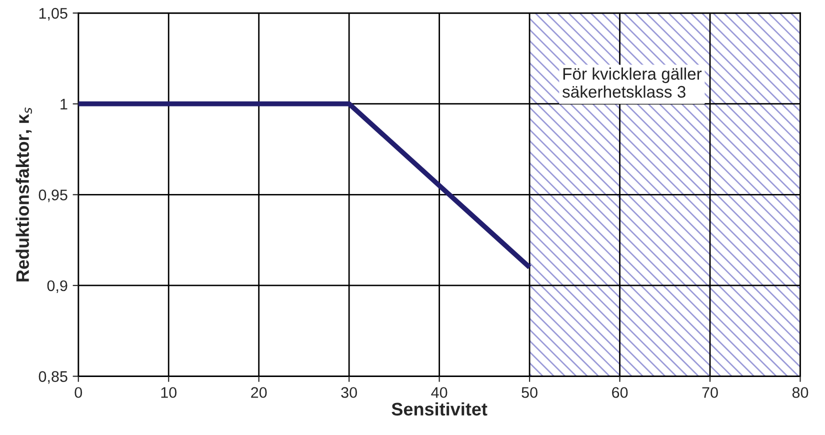  I want to click on x-tick-label: 80, so click(800, 392).